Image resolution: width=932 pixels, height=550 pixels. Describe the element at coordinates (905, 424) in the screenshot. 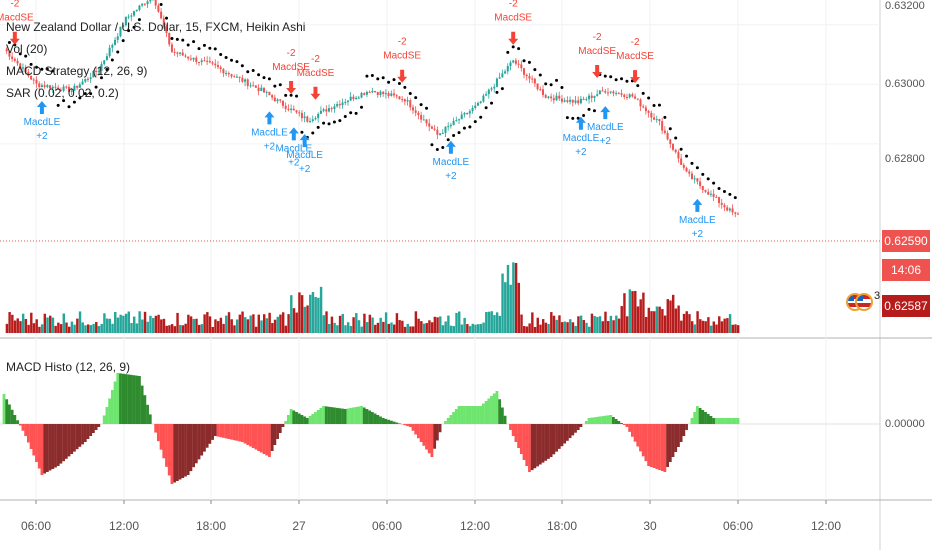

I see `macd-zero-tick: 0.00000` at that location.